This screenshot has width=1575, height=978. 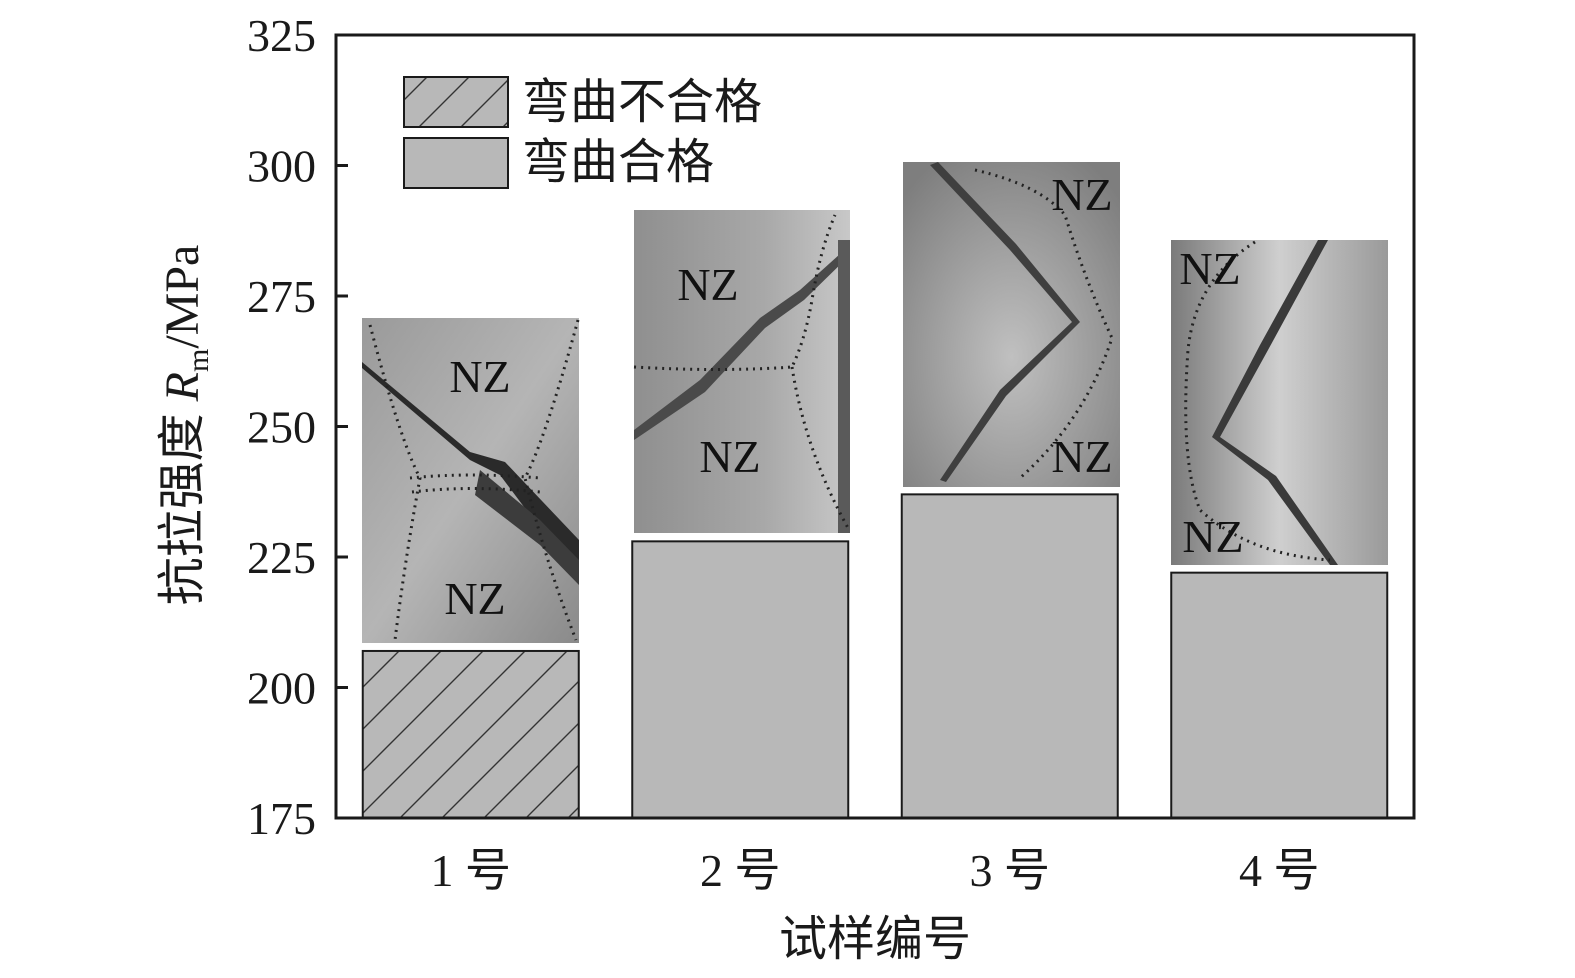 I want to click on inset-photo-2: NZ NZ, so click(x=741, y=371).